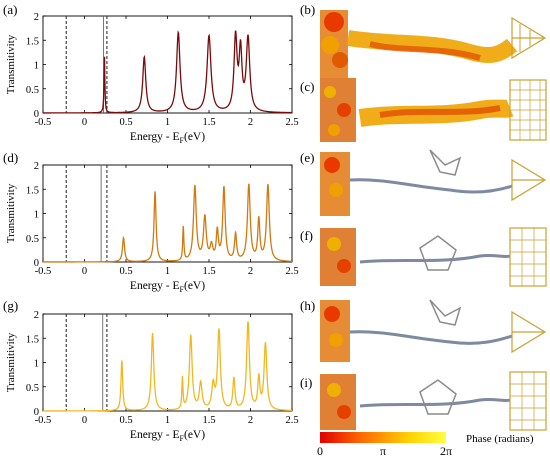 Image resolution: width=550 pixels, height=459 pixels. I want to click on colorbar-tick-pi: π, so click(383, 451).